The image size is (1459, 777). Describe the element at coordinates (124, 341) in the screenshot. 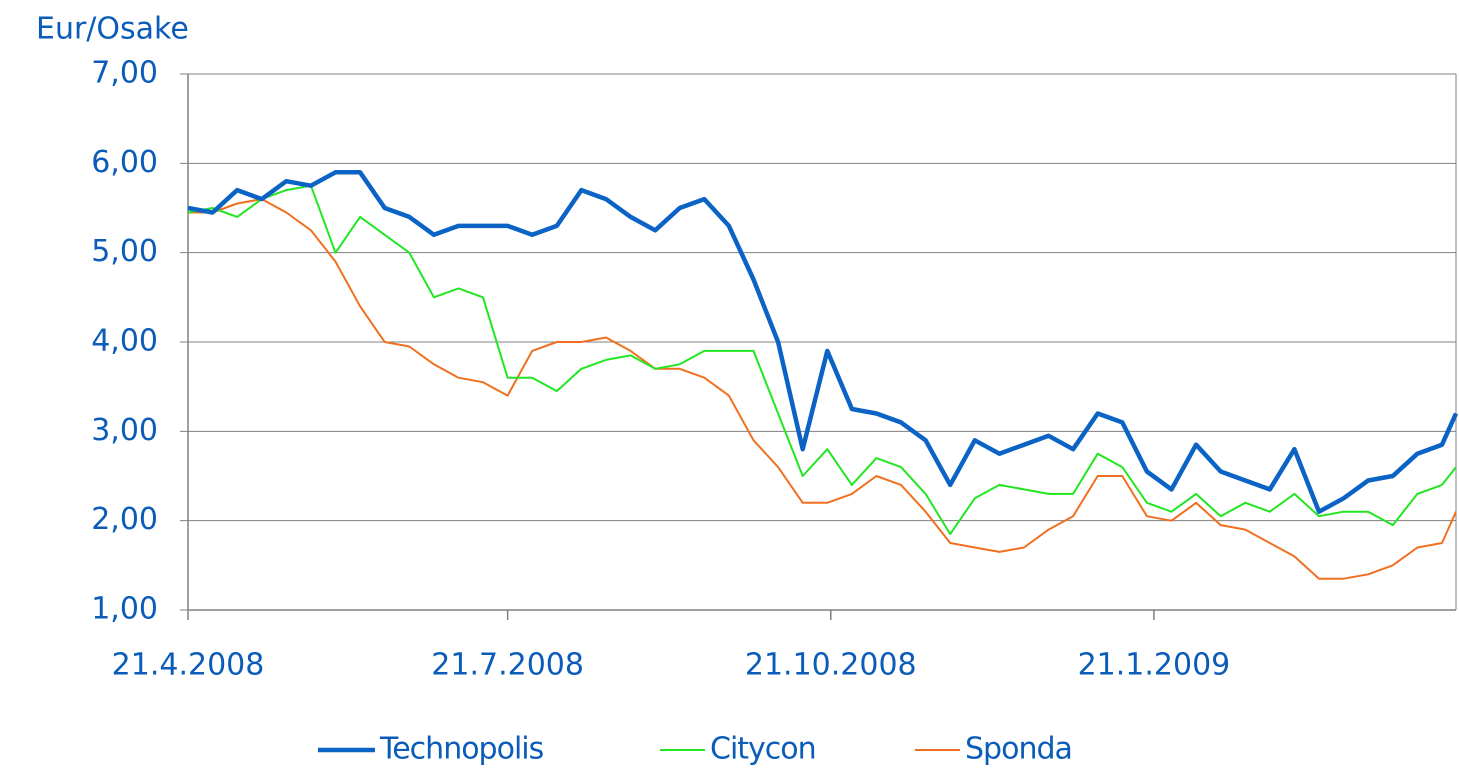

I see `y-tick-label: 4,00` at that location.